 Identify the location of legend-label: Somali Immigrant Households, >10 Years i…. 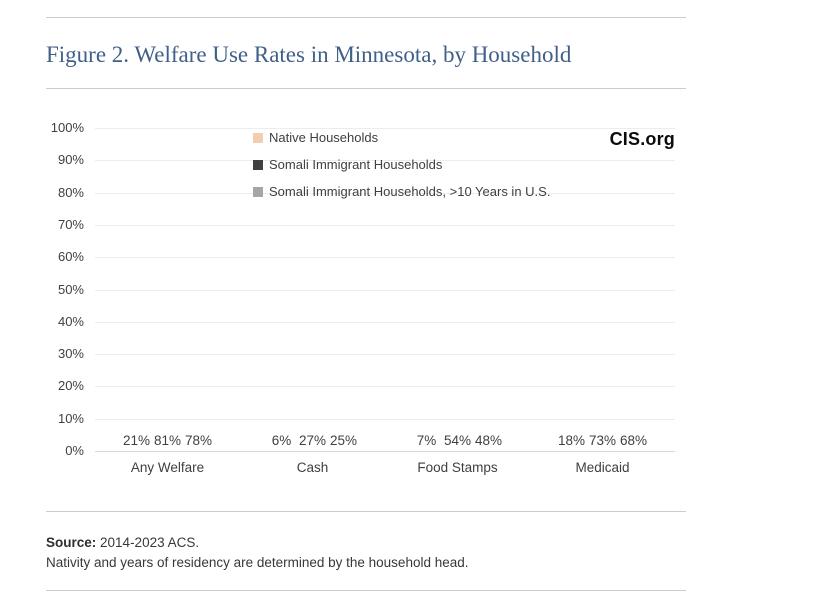
(410, 191).